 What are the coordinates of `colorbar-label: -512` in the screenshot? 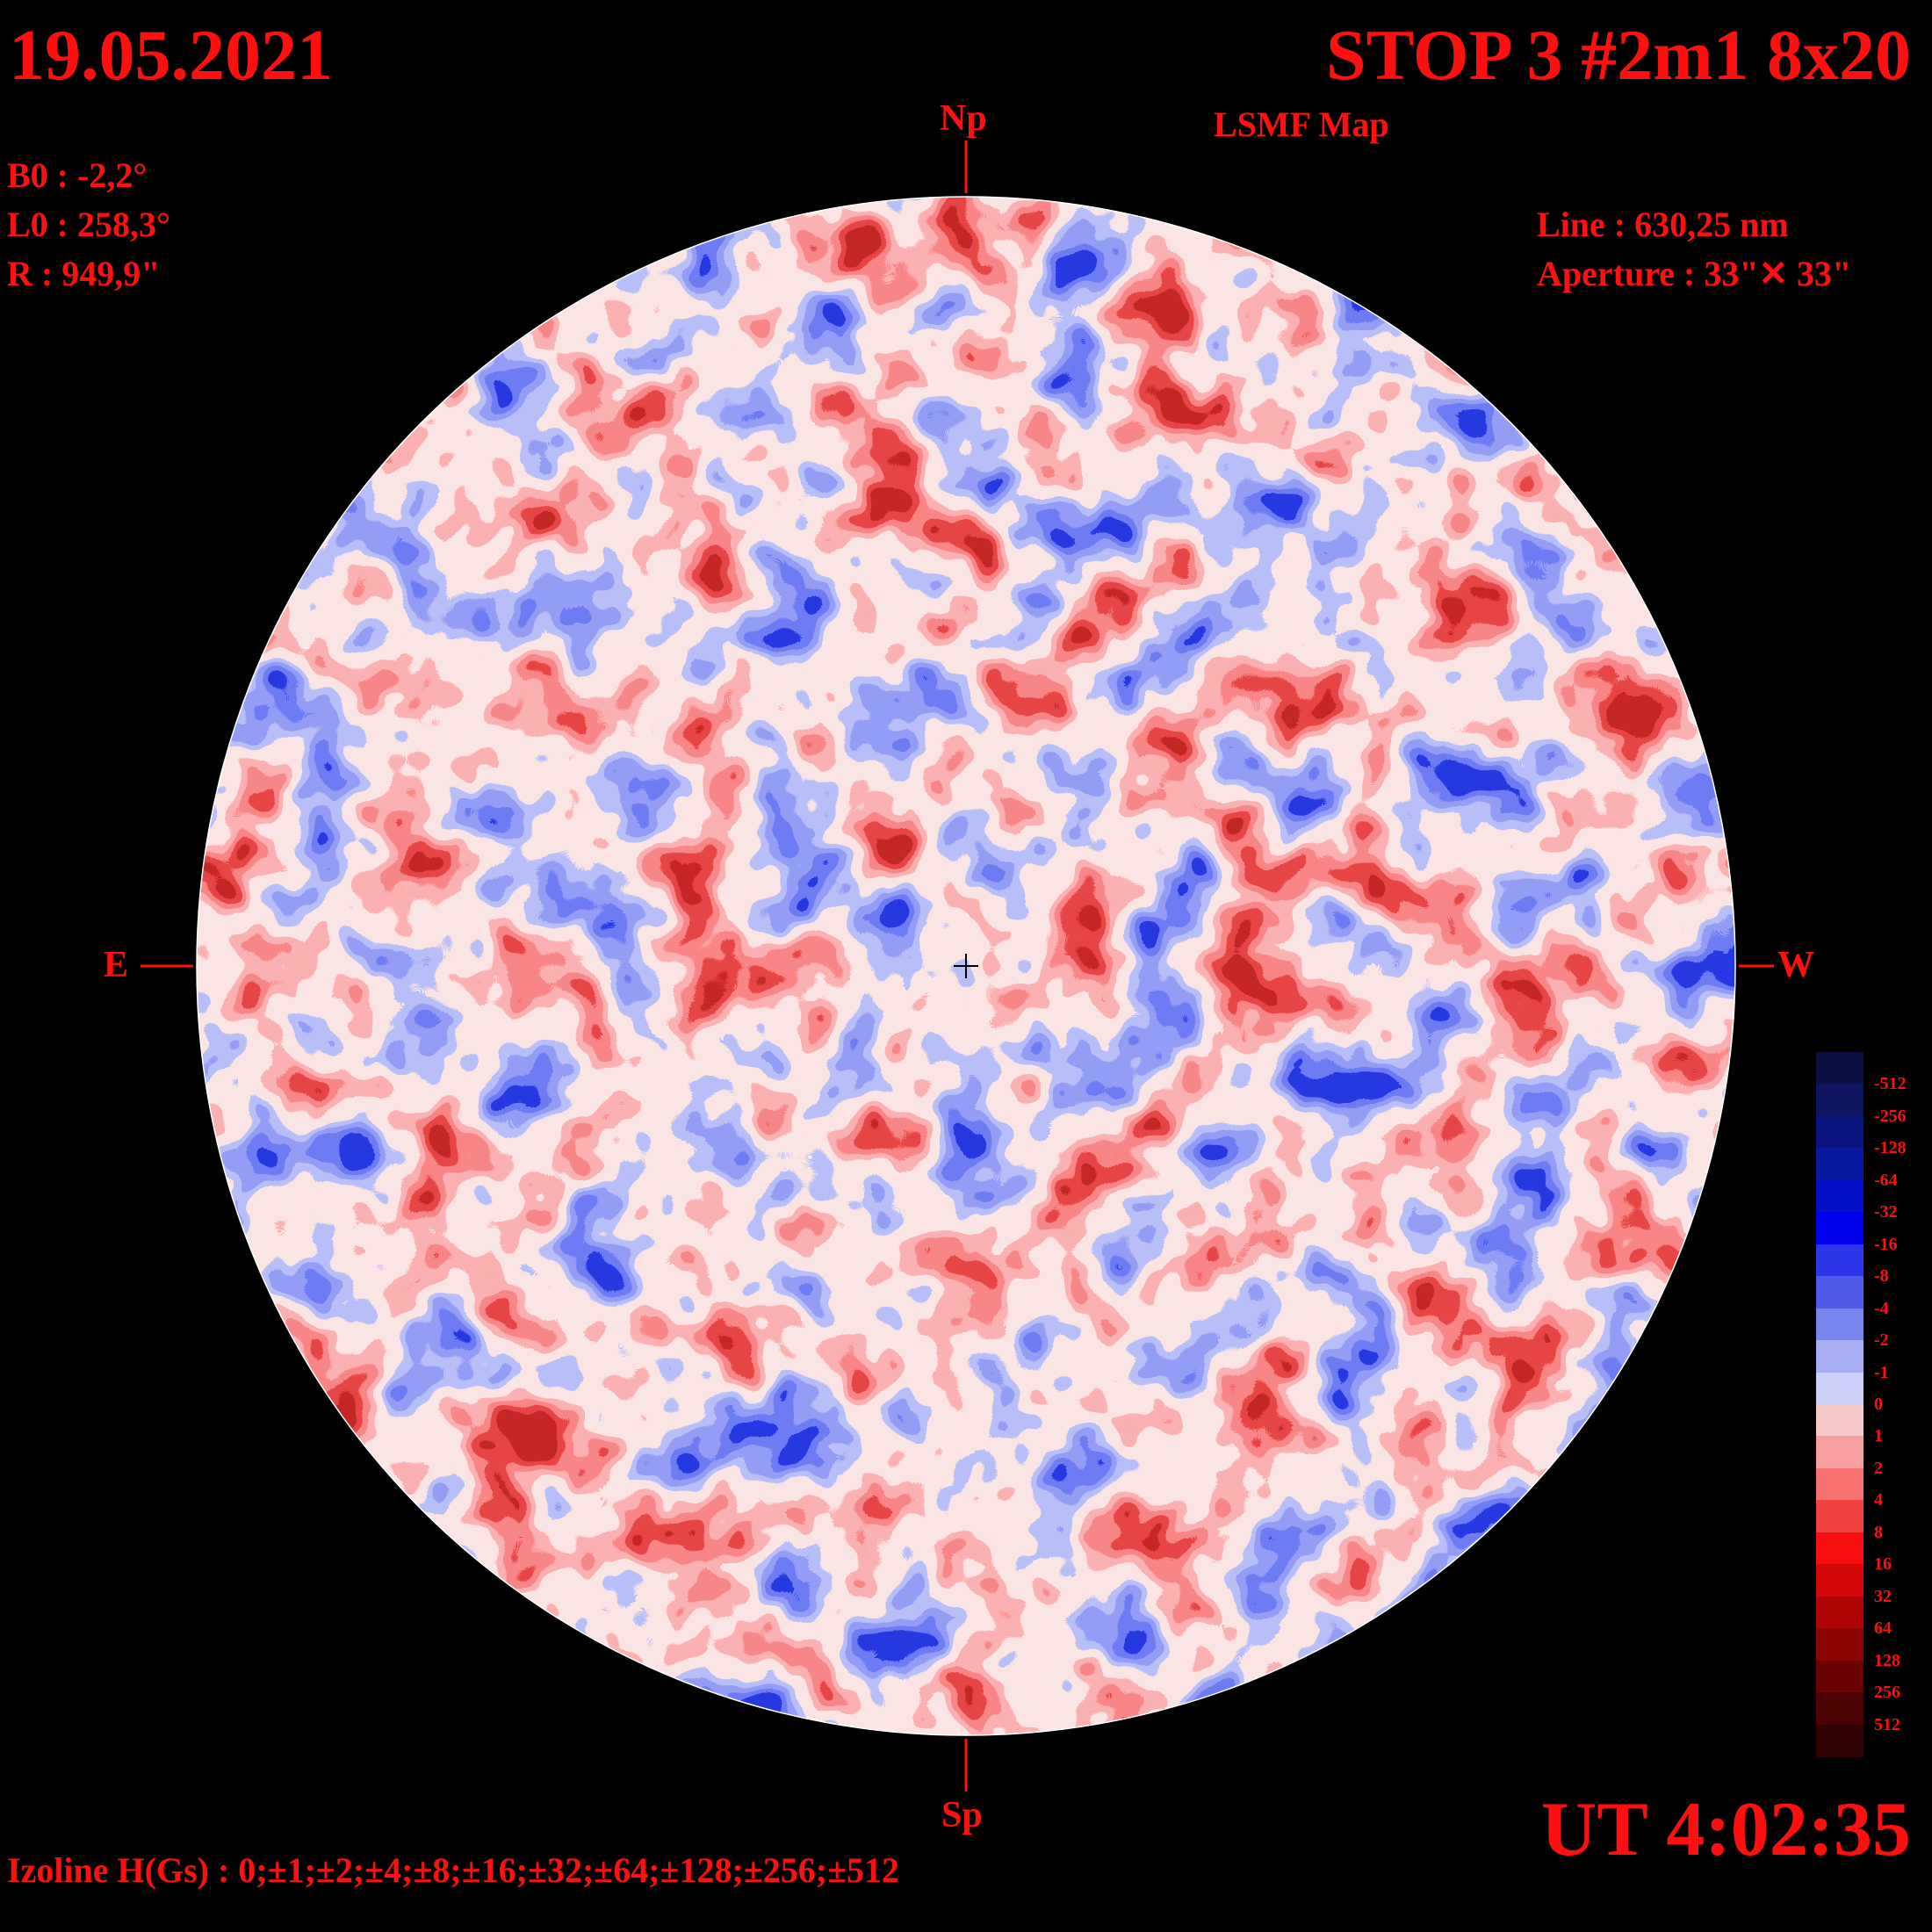 It's located at (1891, 1084).